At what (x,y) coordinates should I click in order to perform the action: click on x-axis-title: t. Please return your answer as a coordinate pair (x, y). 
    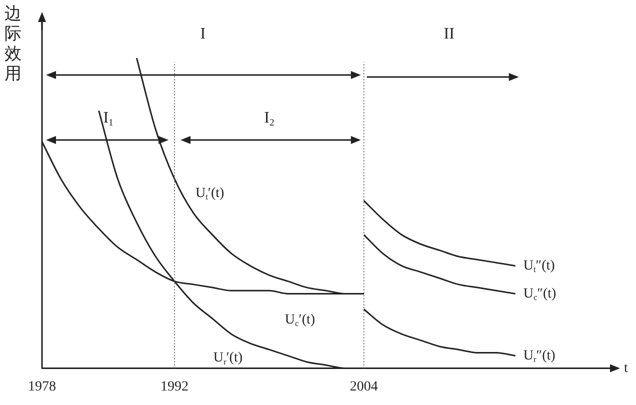
    Looking at the image, I should click on (626, 368).